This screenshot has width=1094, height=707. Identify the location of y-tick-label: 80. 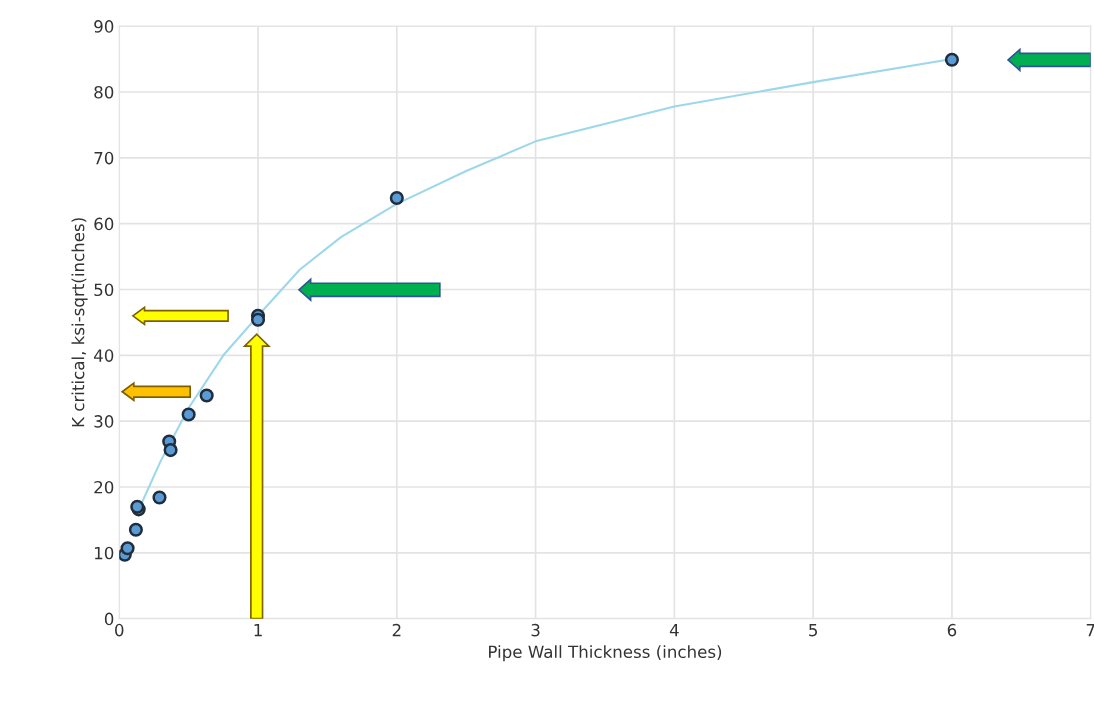
(104, 92).